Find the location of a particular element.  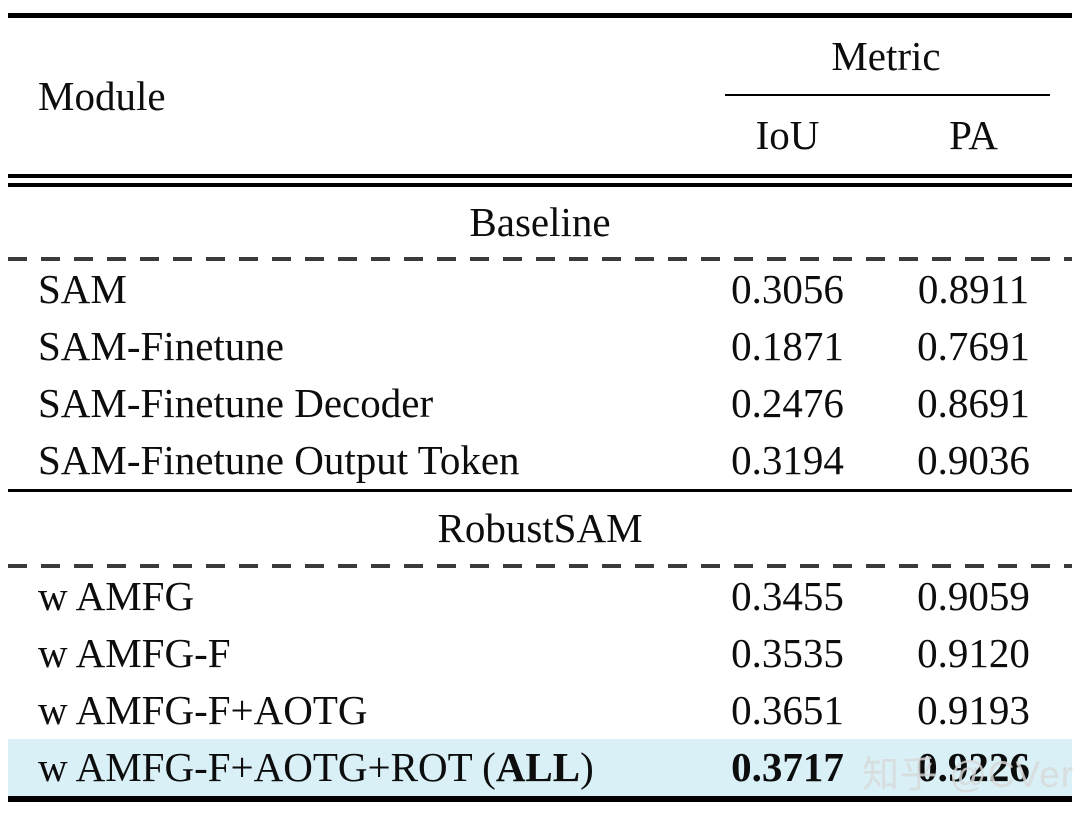

module-cell: SAM-Finetune Output Token is located at coordinates (279, 460).